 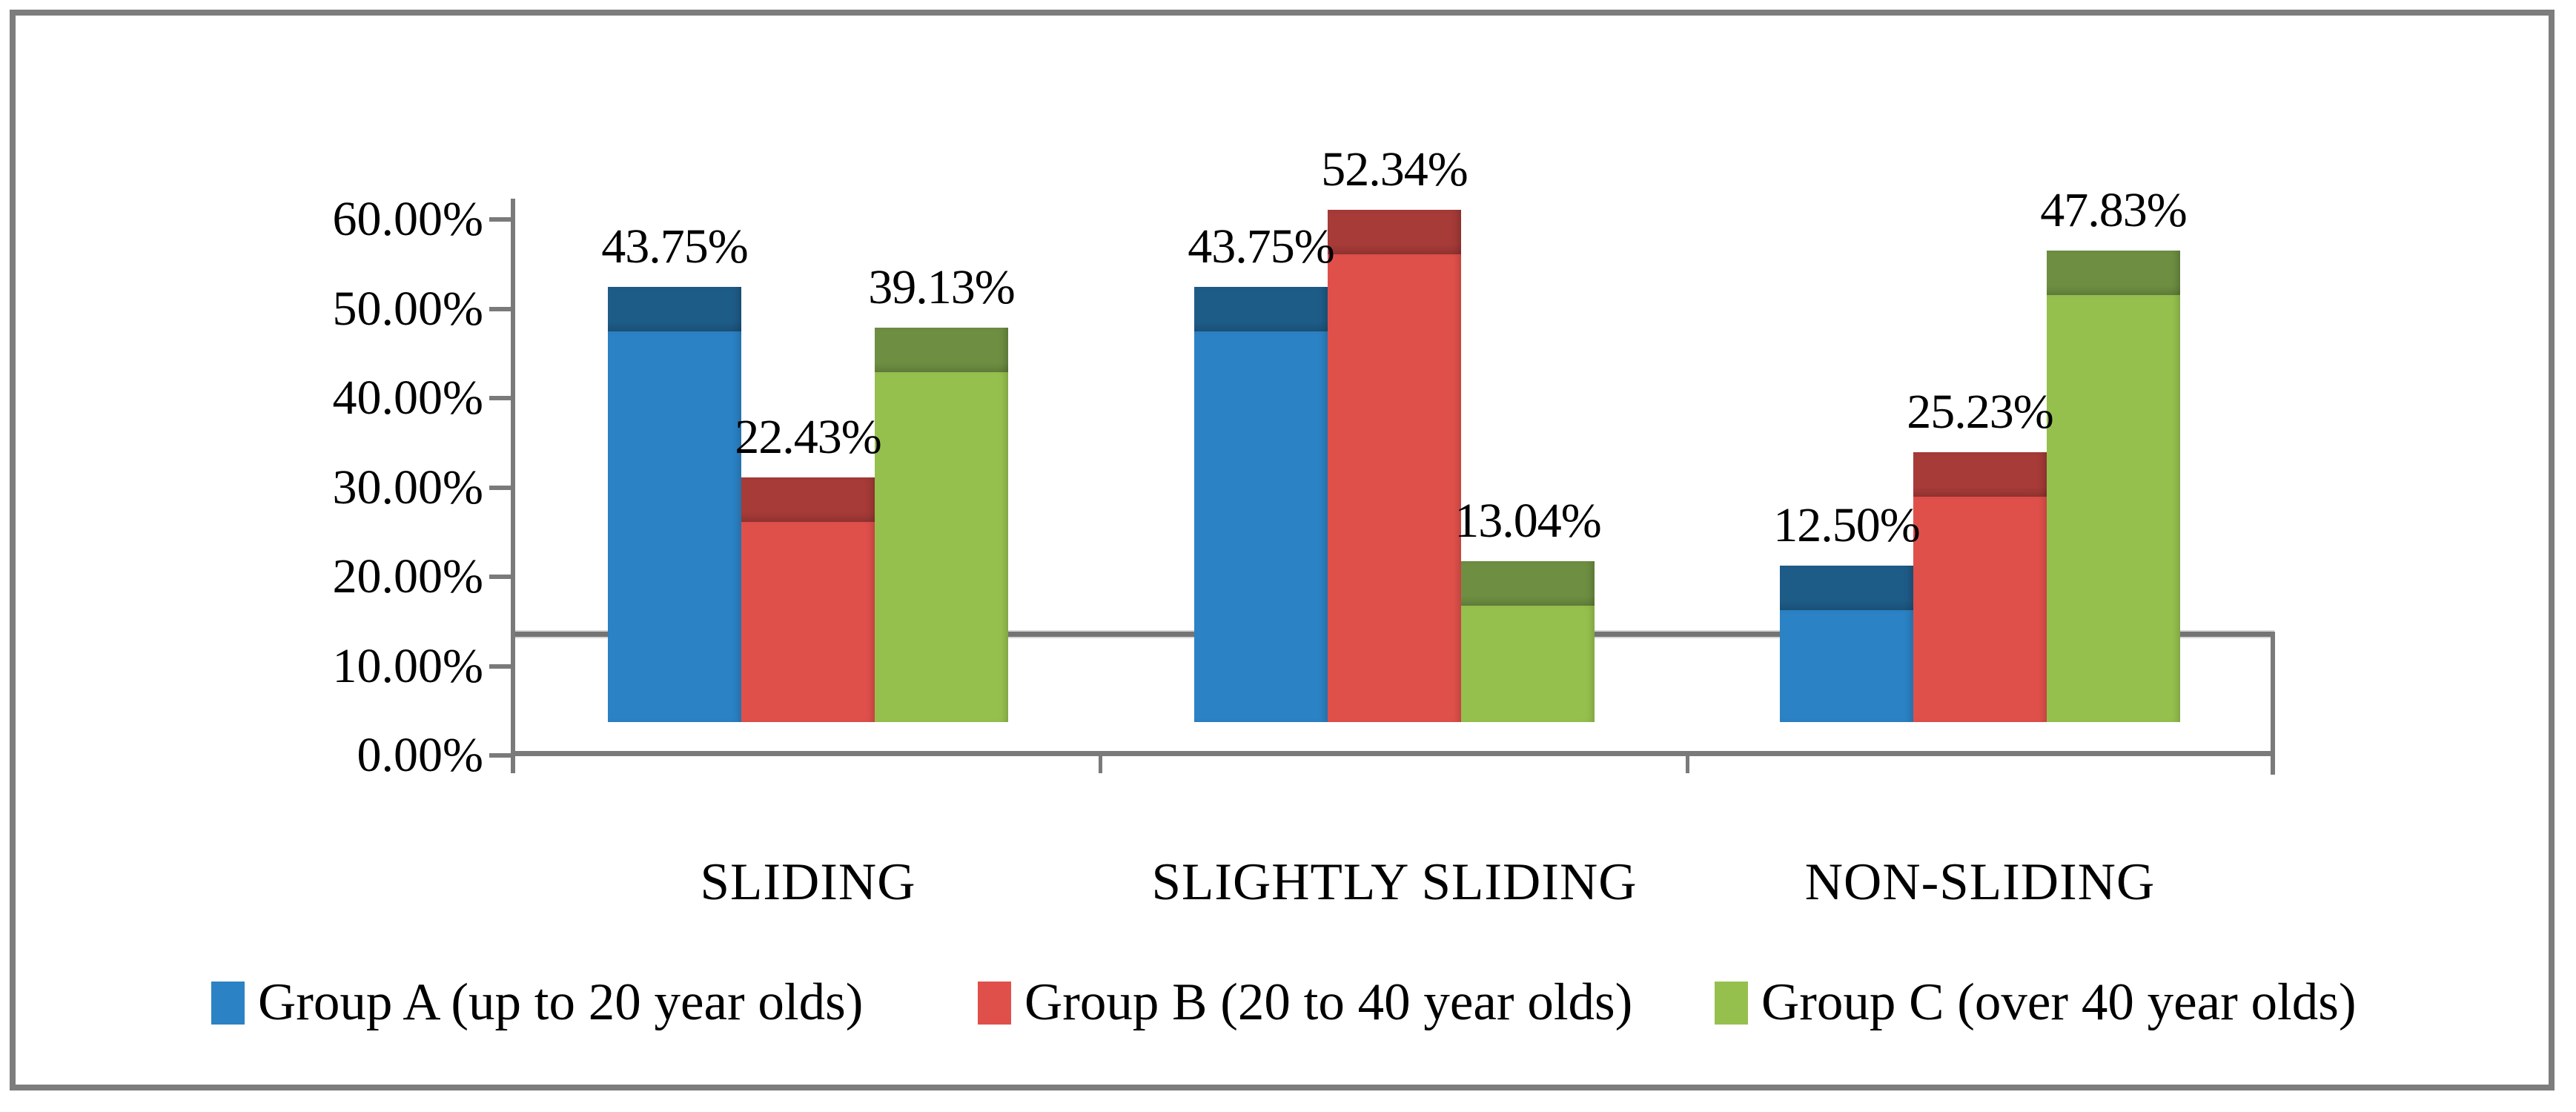 I want to click on category-label: NON-SLIDING, so click(x=1980, y=882).